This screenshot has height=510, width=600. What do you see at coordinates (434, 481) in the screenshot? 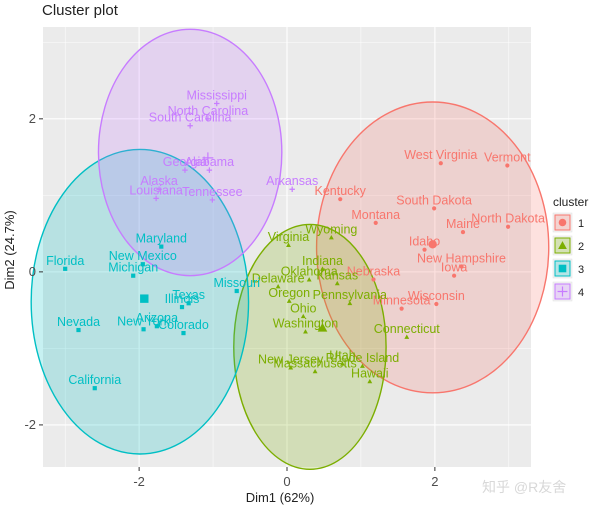
I see `x-tick-label: 2` at bounding box center [434, 481].